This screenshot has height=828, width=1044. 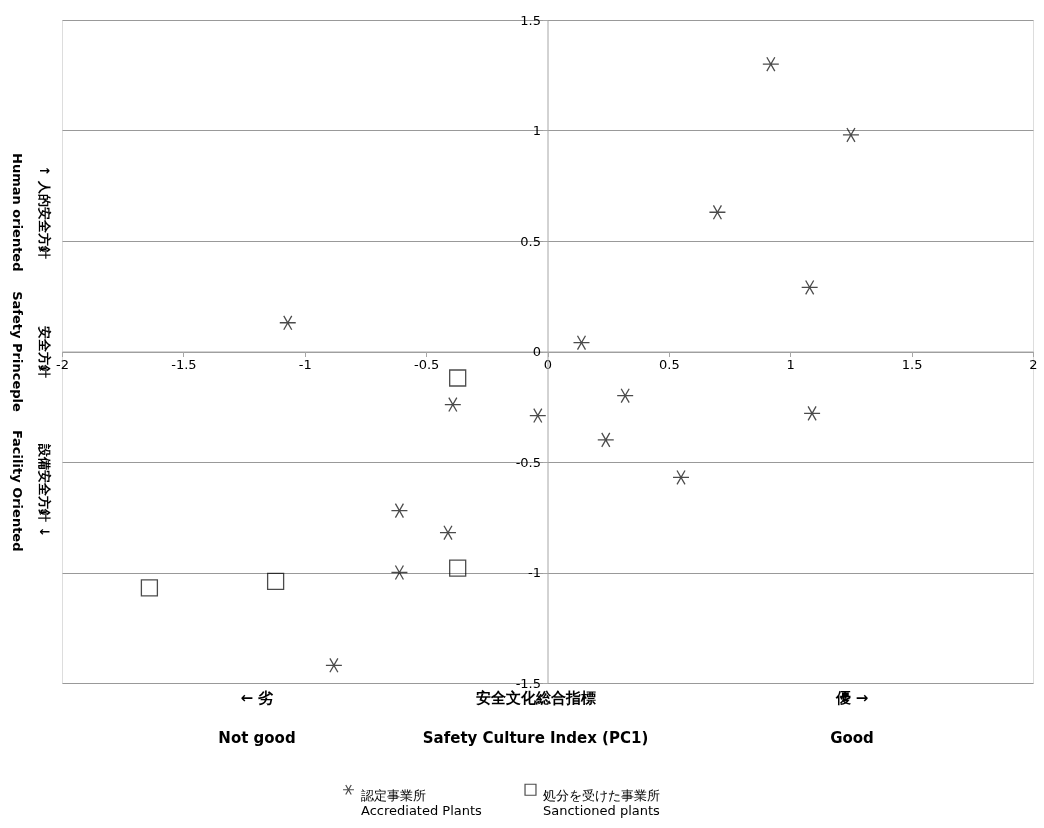 I want to click on x-tick-label: 2, so click(x=1033, y=364).